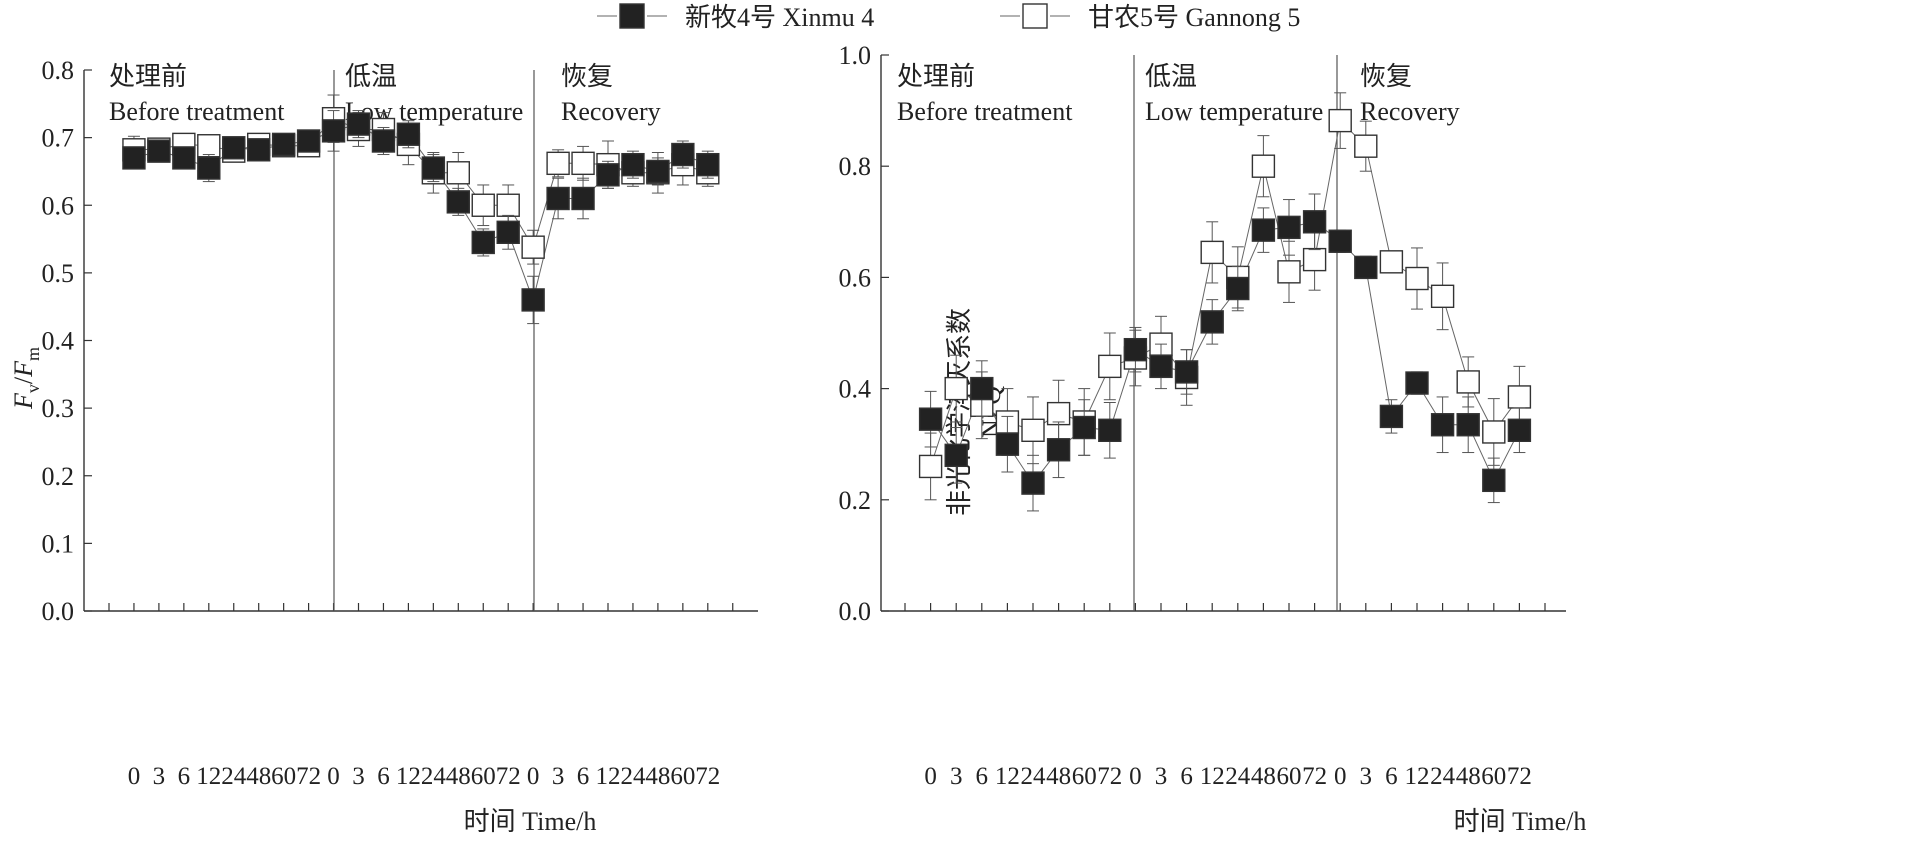  I want to click on legend: 新牧4号 Xinmu 4 甘农5号 Gannong 5, so click(948, 17).